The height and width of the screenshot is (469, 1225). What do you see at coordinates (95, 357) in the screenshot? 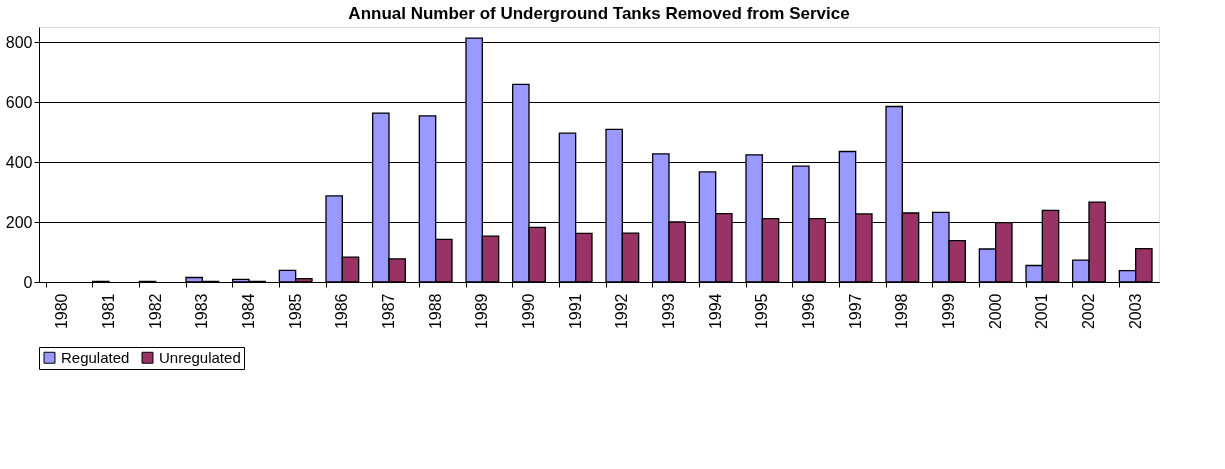
I see `legend-label: Regulated` at bounding box center [95, 357].